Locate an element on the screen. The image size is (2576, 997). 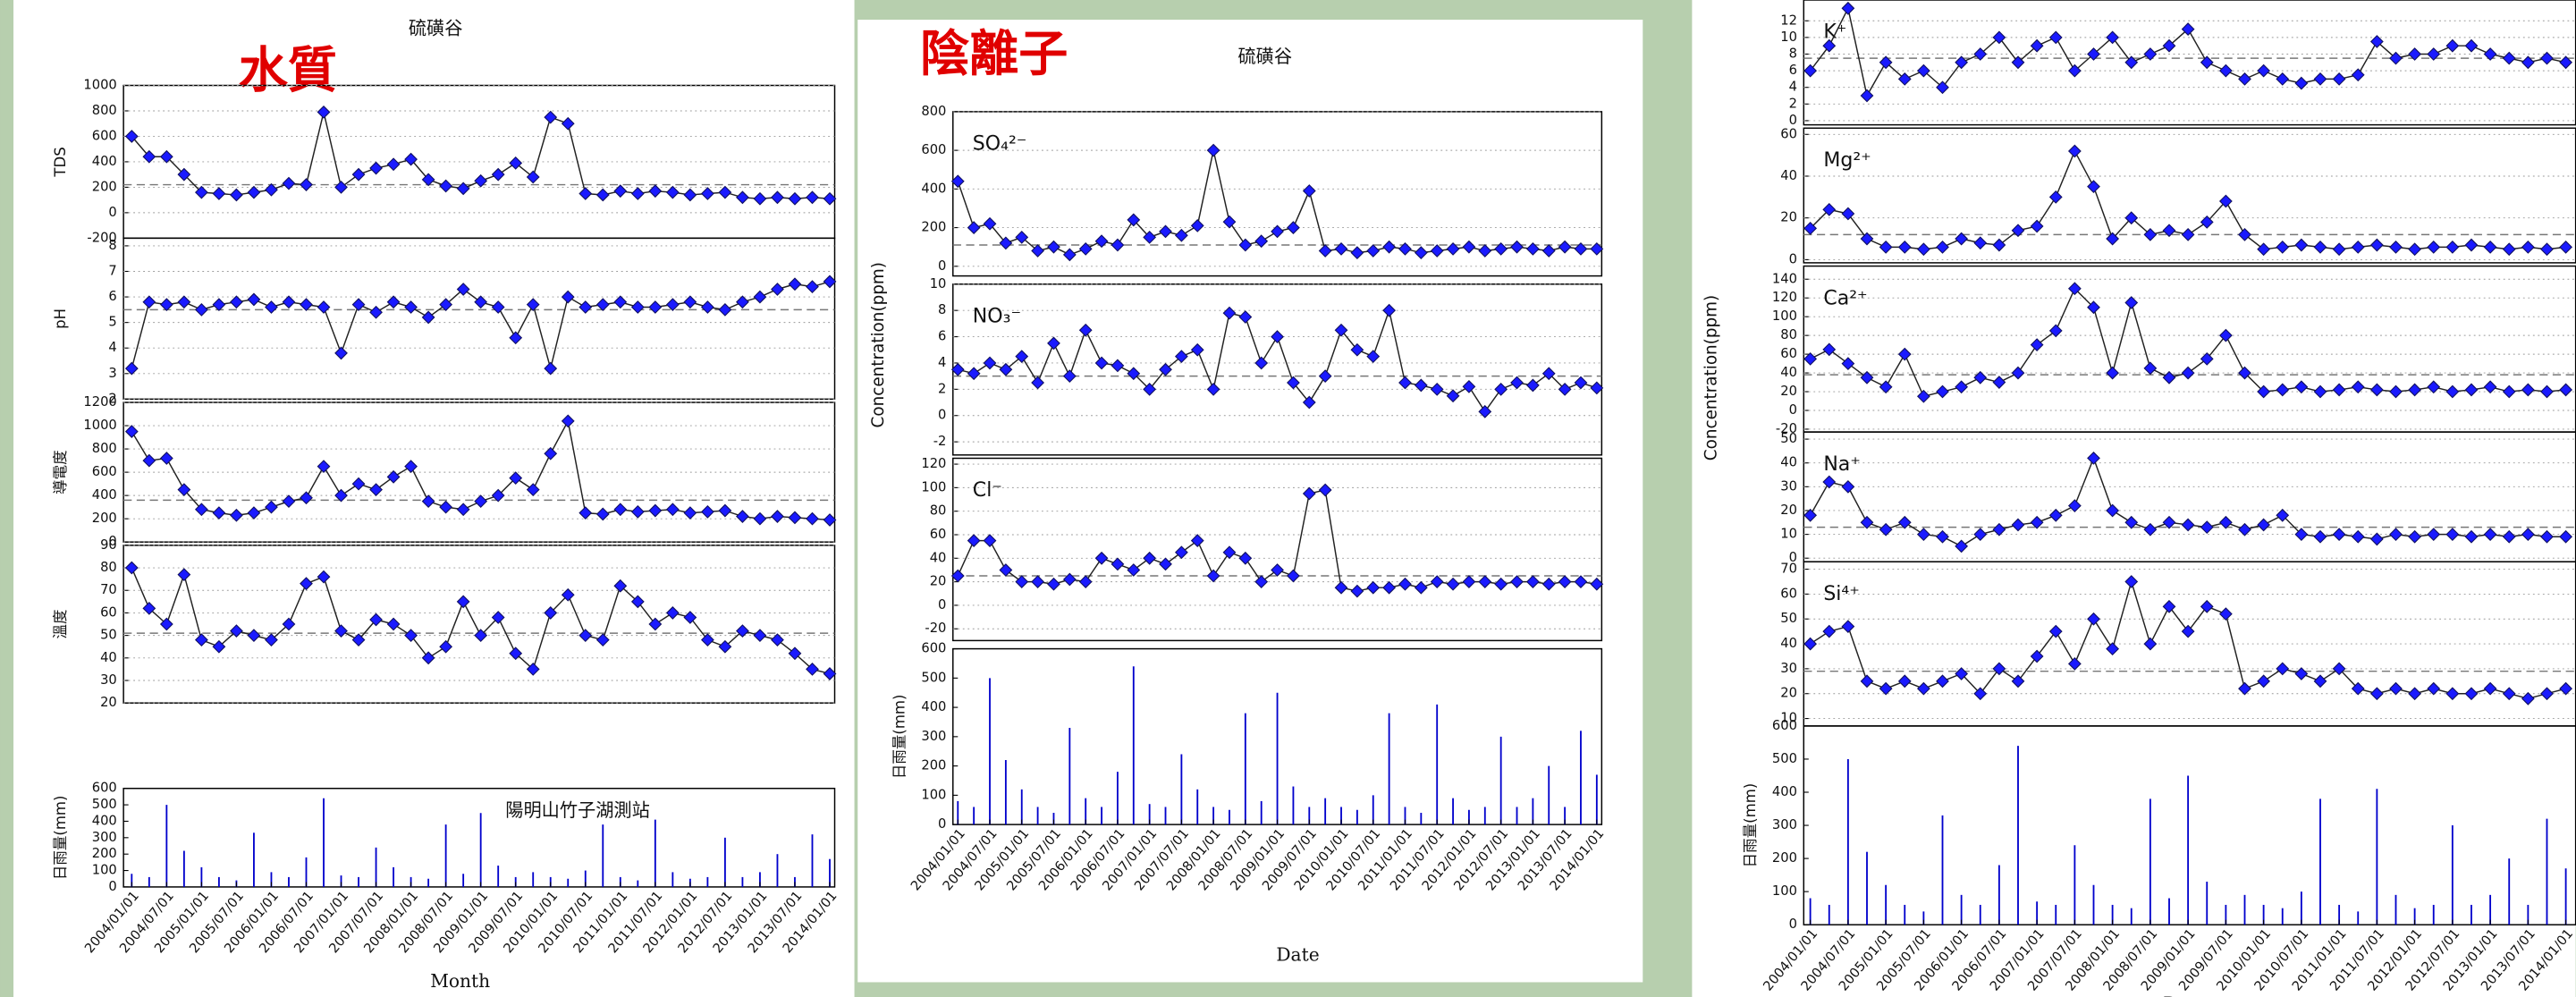
chart-label: 水質 is located at coordinates (288, 69).